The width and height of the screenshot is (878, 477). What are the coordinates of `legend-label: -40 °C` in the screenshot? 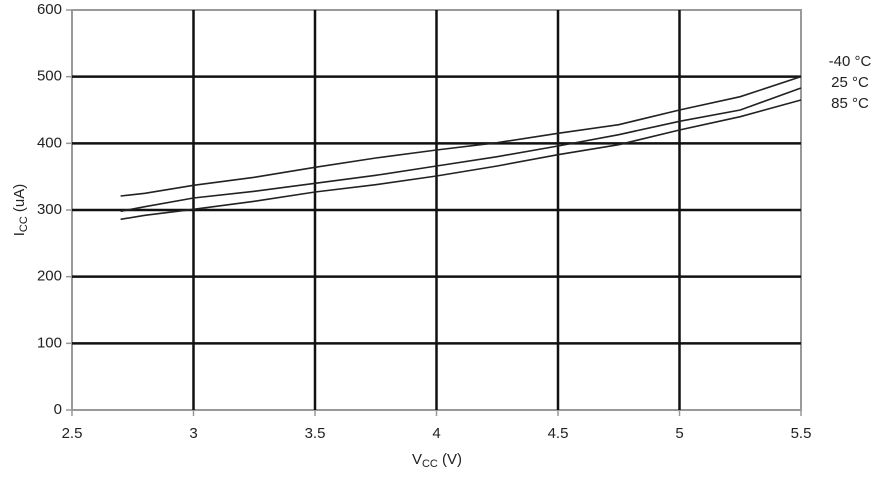 It's located at (850, 61).